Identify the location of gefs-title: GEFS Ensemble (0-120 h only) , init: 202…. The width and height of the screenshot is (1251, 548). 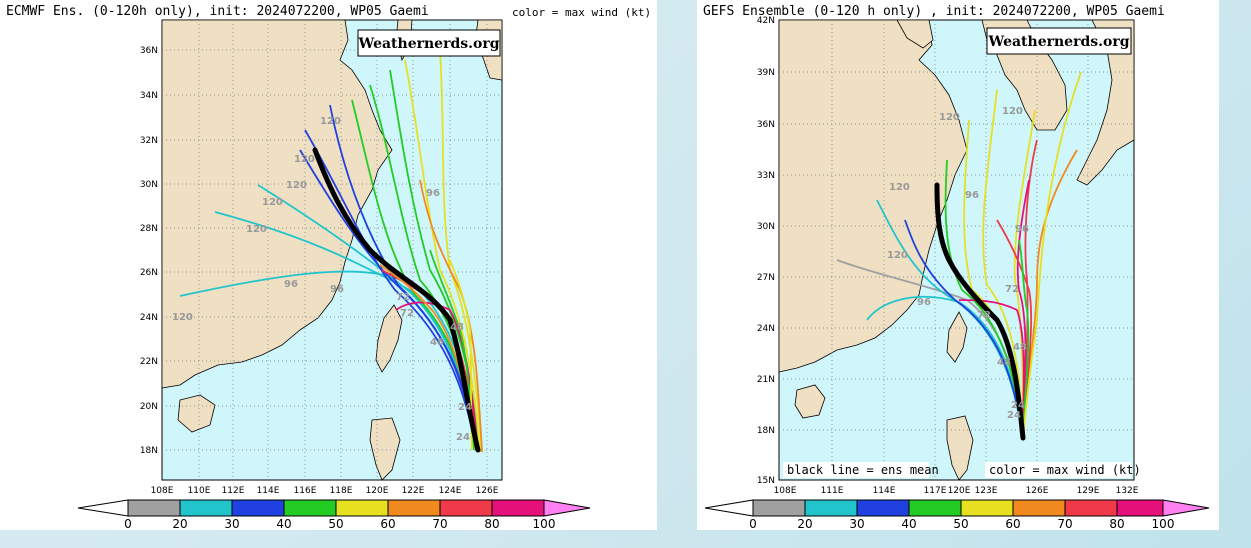
(934, 11).